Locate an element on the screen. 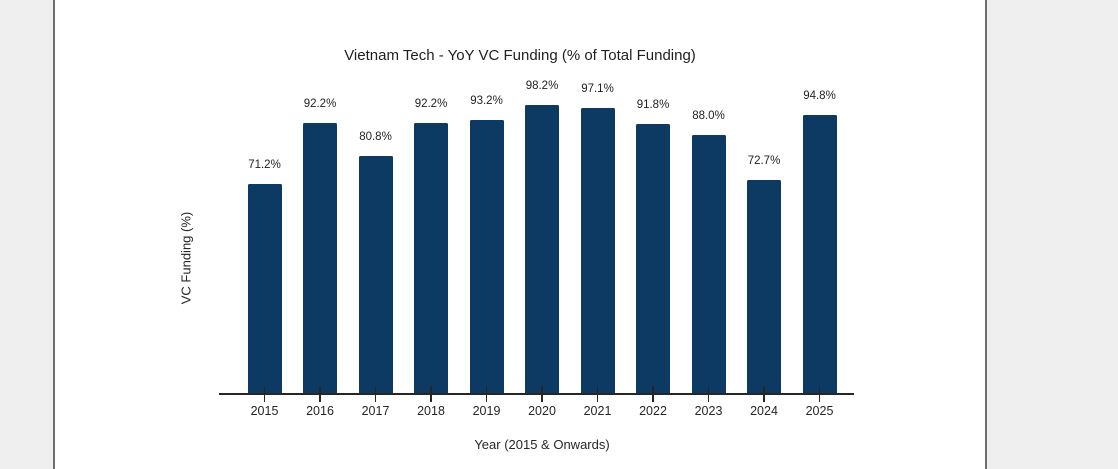 The image size is (1118, 469). x-tick-label-2024: 2024 is located at coordinates (764, 411).